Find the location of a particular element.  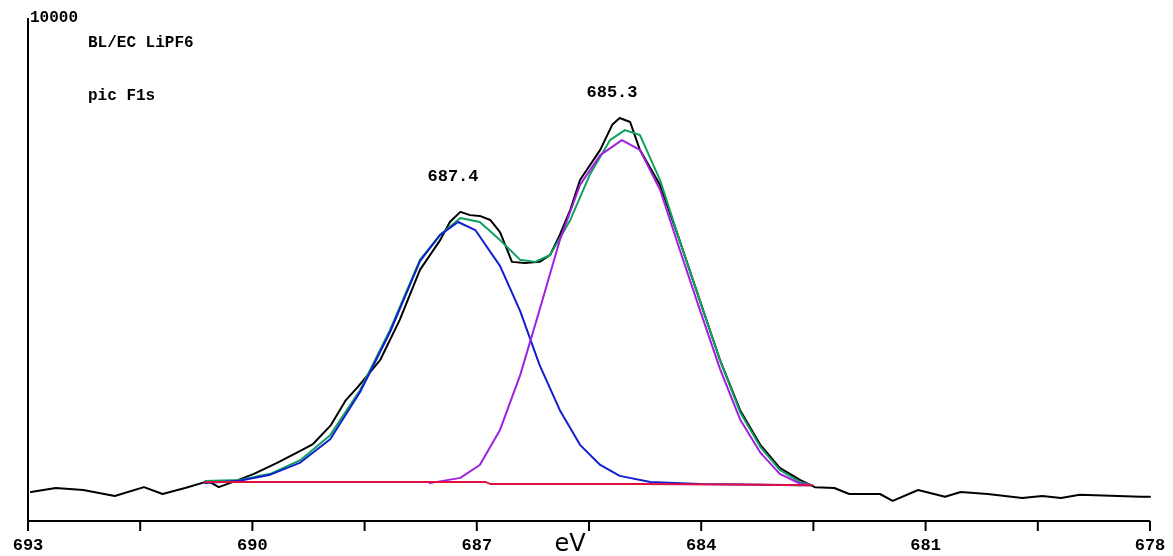

text: 685.3 is located at coordinates (612, 92).